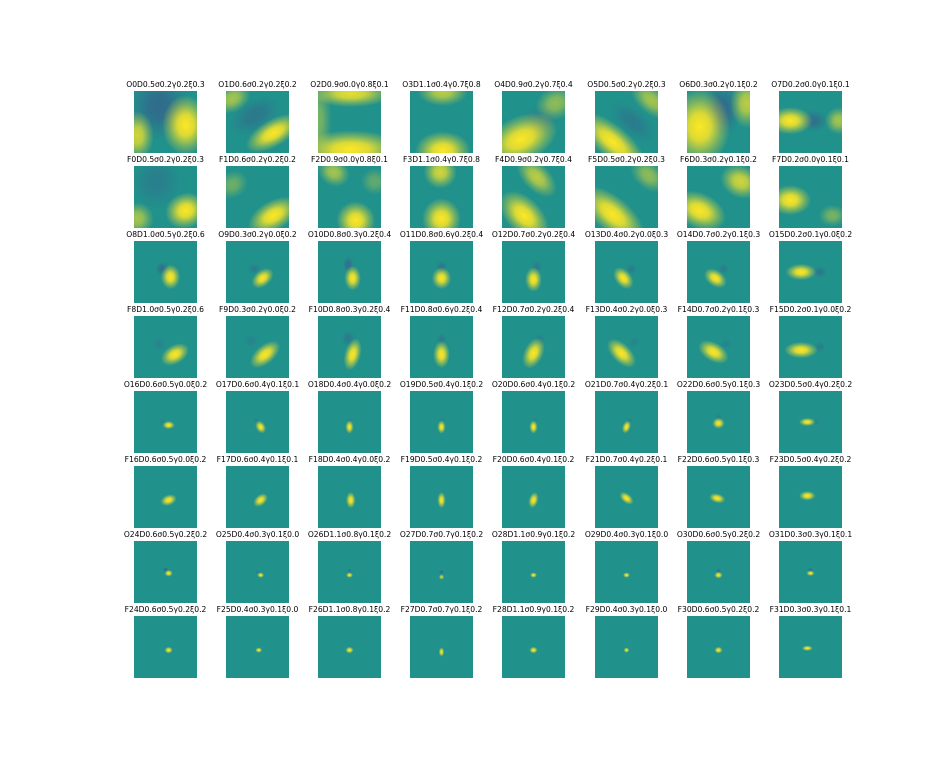  Describe the element at coordinates (718, 609) in the screenshot. I see `panel-title: F30D0.6σ0.5γ0.2ξ0.2` at that location.